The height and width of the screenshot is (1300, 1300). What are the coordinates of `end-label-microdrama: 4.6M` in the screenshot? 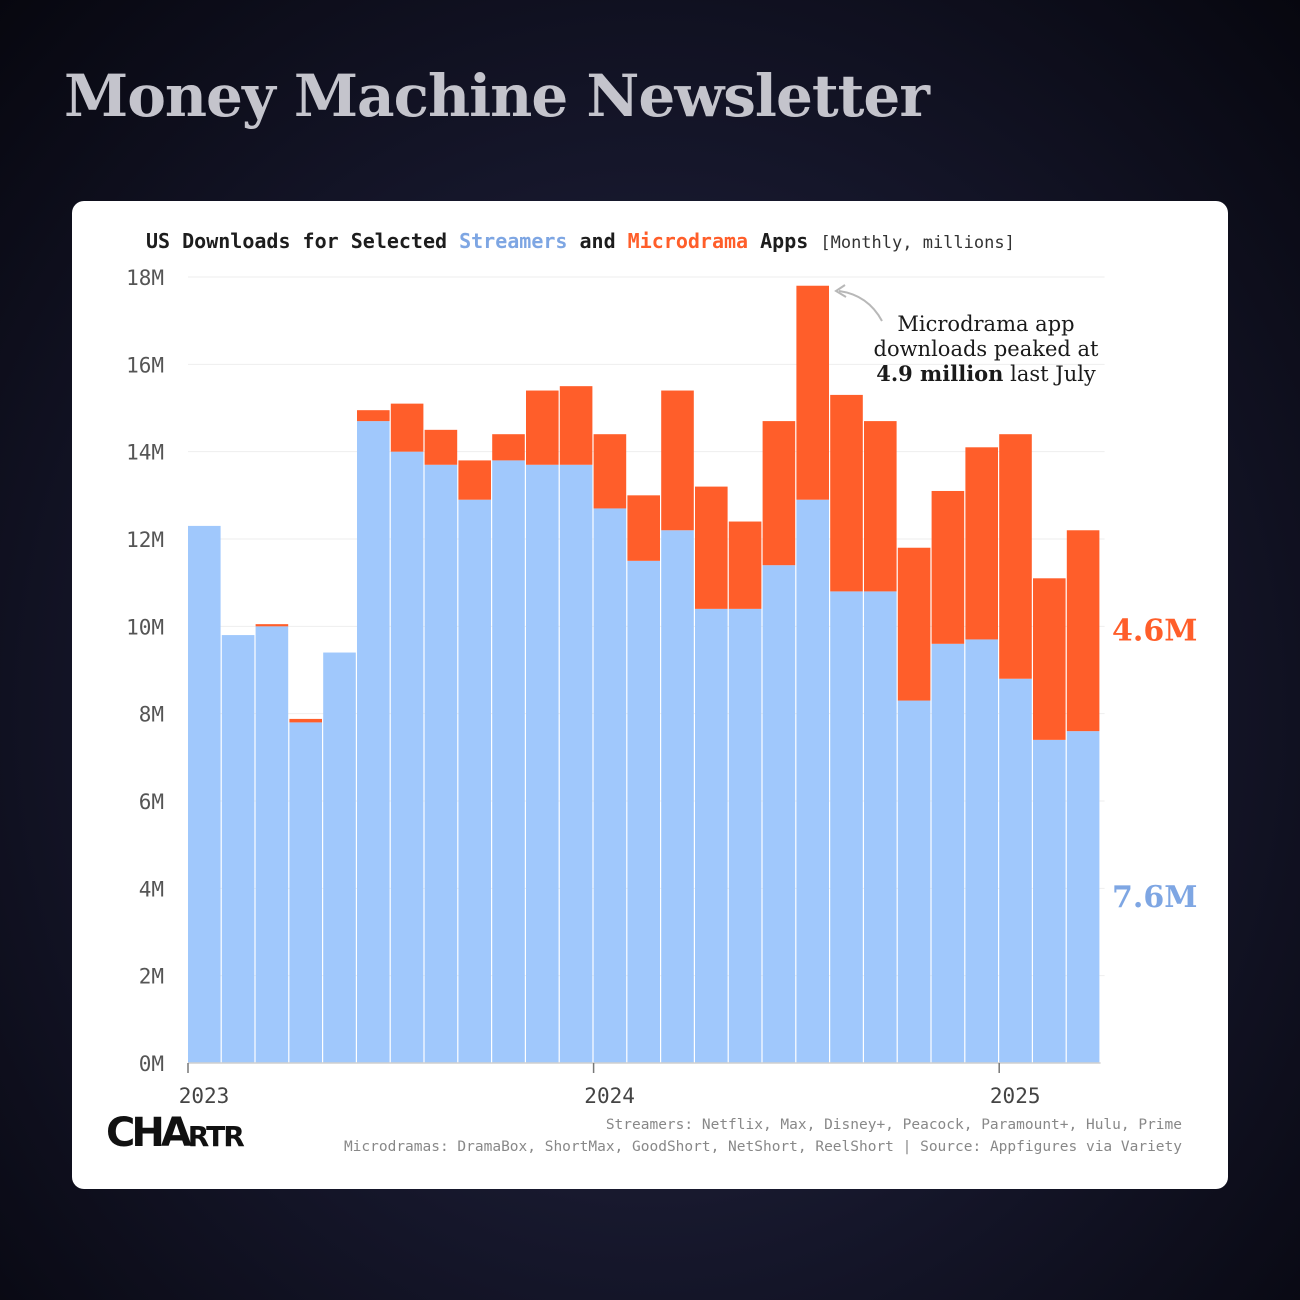 It's located at (1154, 631).